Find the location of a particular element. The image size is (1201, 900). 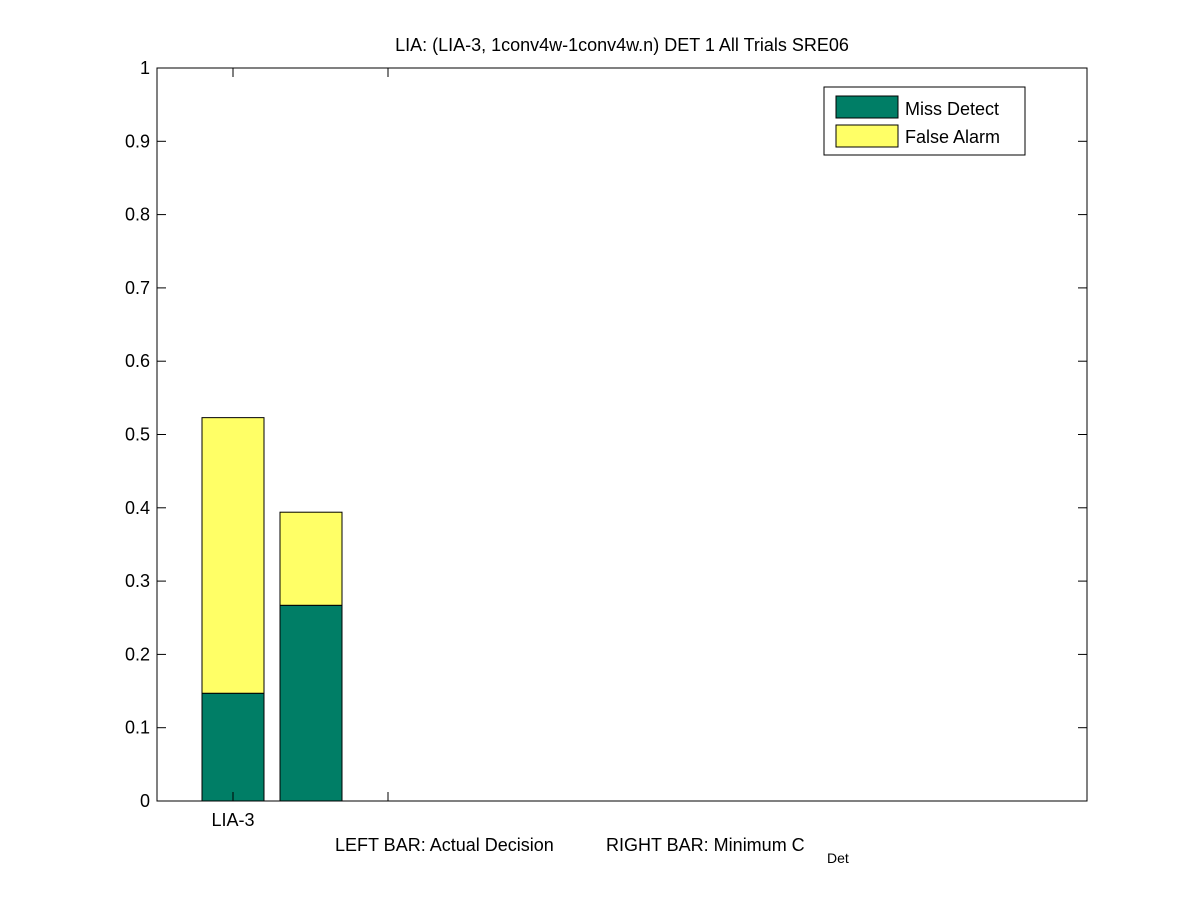

bar-false-alarm-minimum is located at coordinates (311, 558).